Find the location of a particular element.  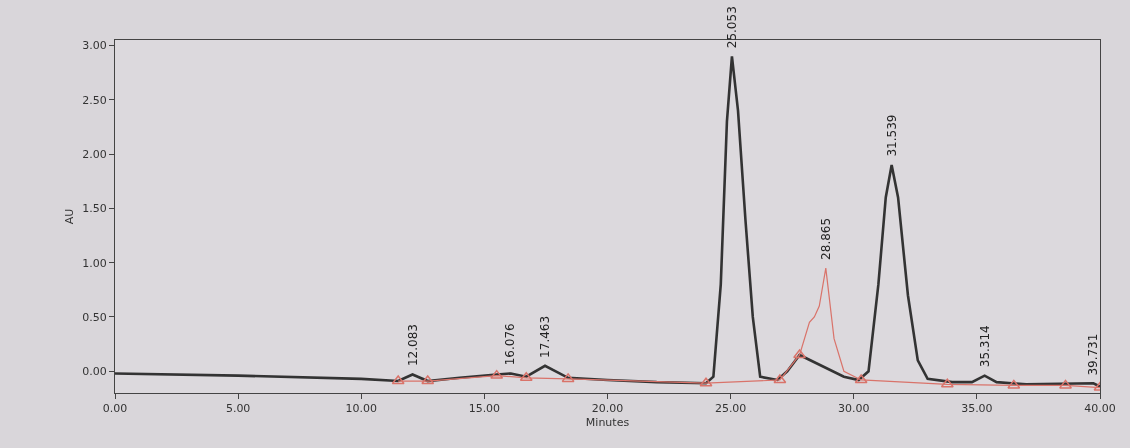

x-tick-label: 20.00 is located at coordinates (607, 409).